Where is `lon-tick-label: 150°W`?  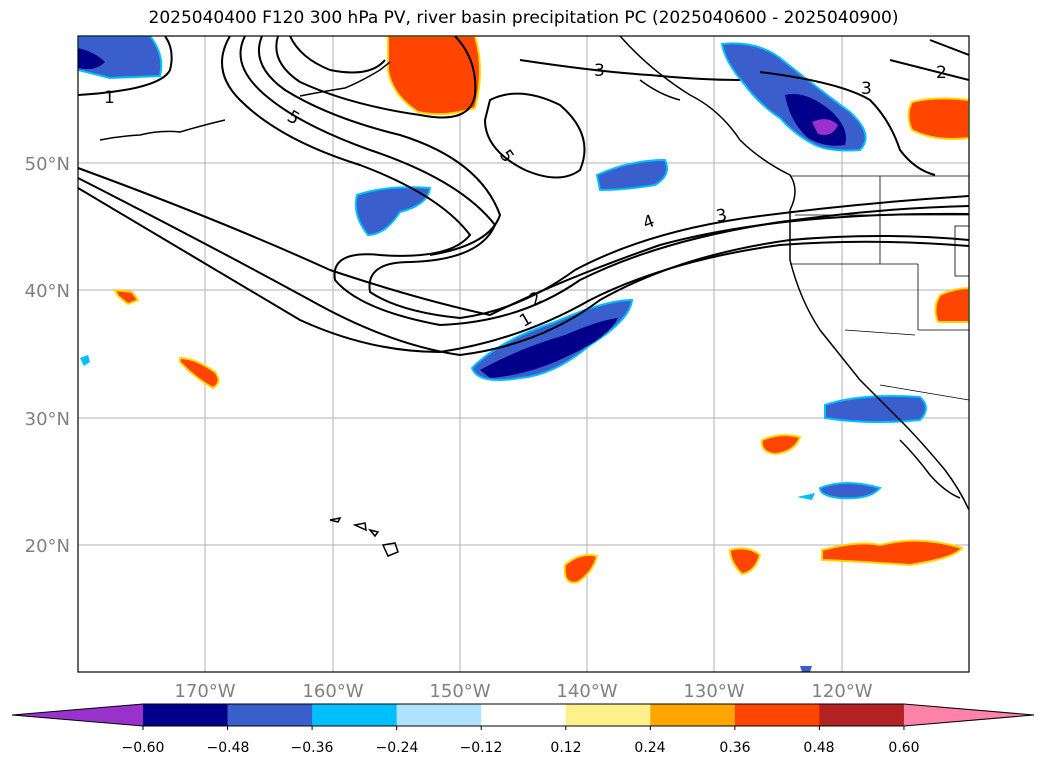
lon-tick-label: 150°W is located at coordinates (459, 691).